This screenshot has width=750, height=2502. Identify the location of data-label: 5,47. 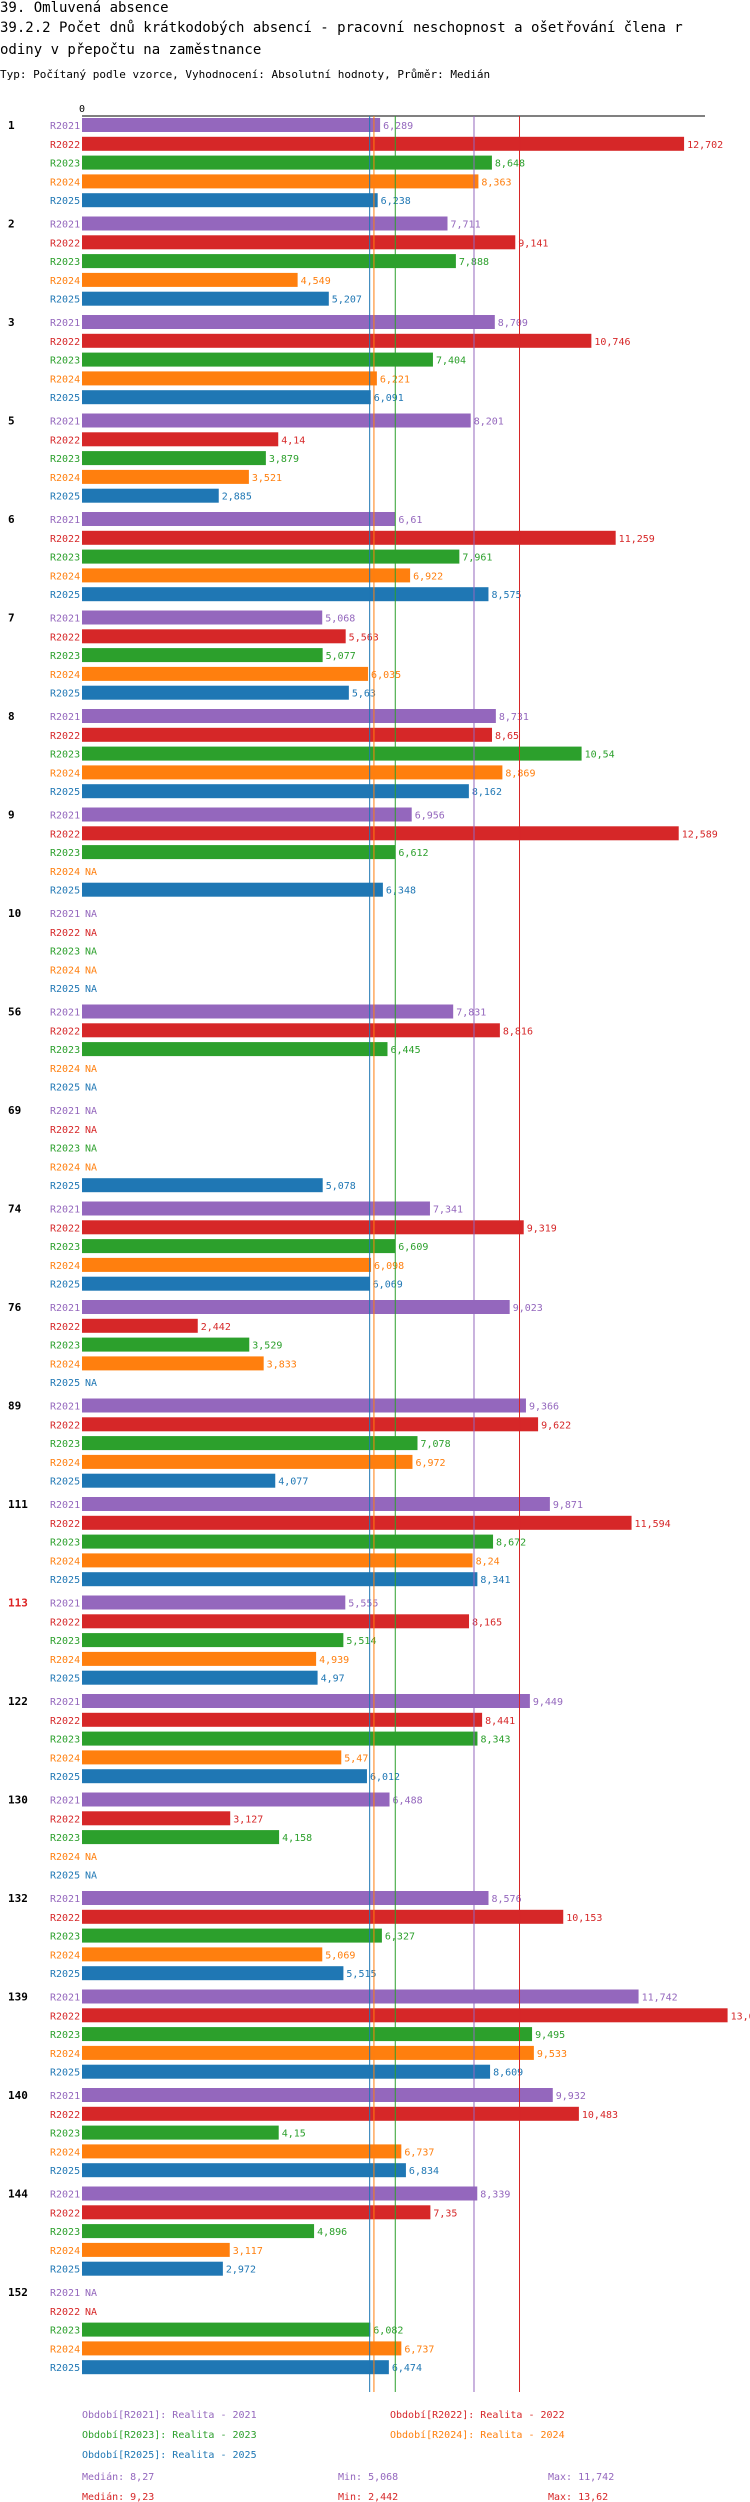
(356, 1758).